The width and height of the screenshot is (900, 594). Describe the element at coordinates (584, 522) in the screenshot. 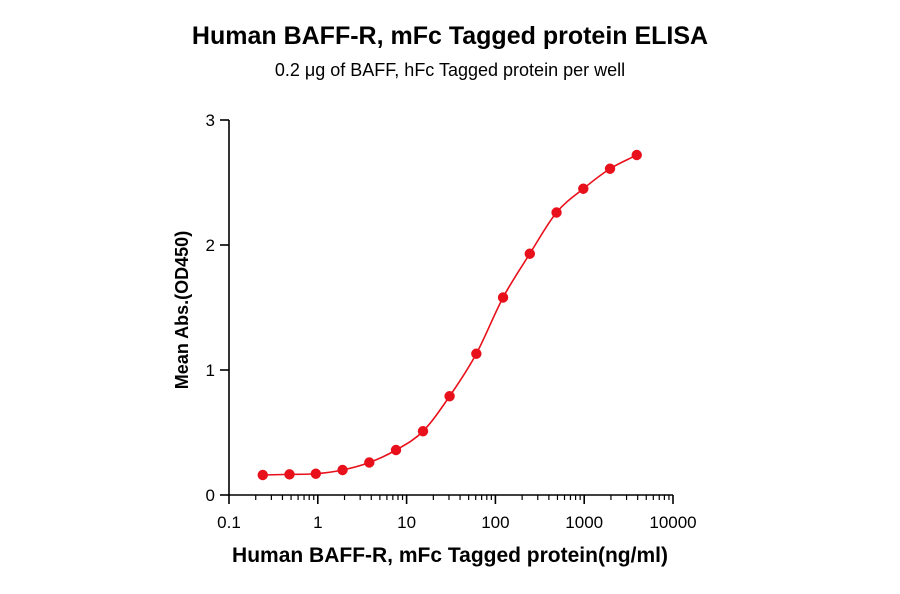

I see `x-tick-label: 1000` at that location.